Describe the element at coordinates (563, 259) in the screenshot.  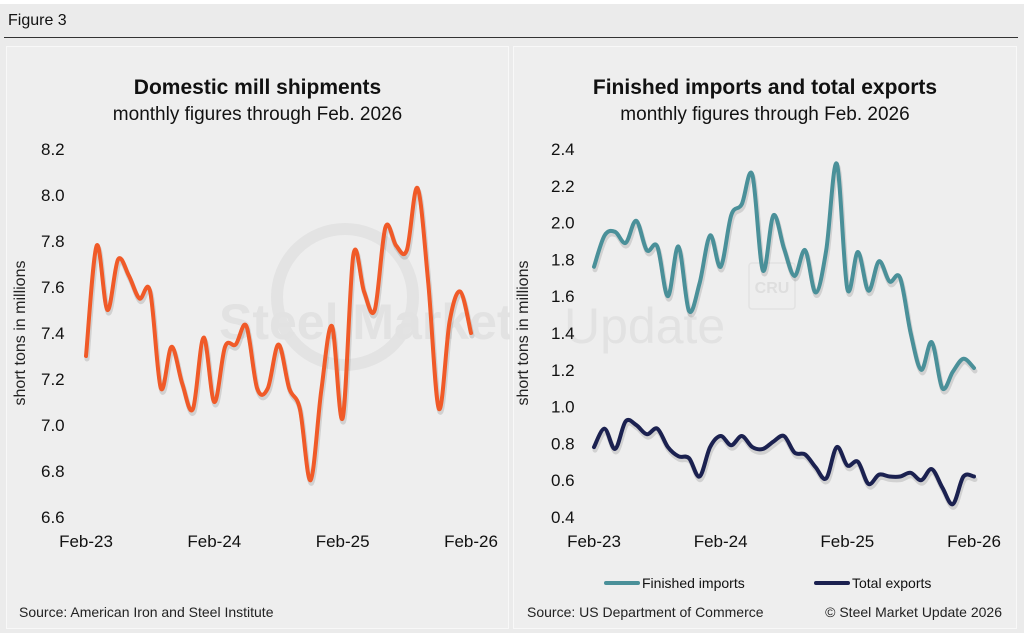
I see `y-tick-label: 1.8` at that location.